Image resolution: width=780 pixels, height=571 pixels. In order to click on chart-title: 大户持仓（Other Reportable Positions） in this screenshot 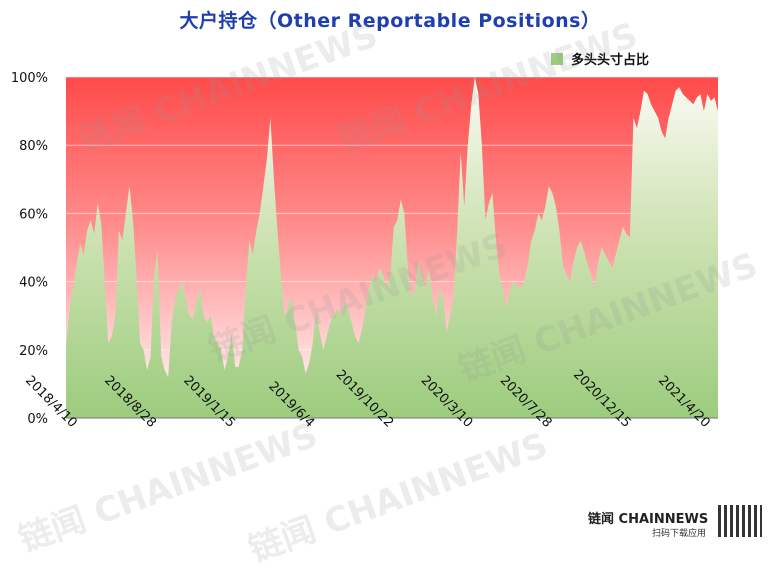, I will do `click(390, 21)`.